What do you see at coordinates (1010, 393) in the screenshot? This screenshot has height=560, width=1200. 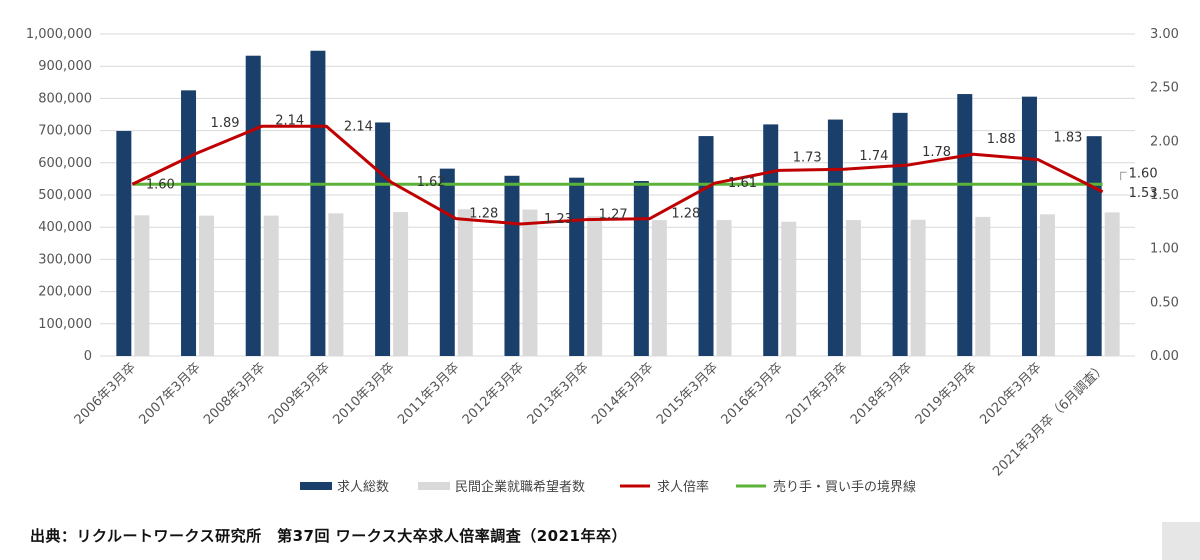 I see `x-category-label: 2020年3月卒` at bounding box center [1010, 393].